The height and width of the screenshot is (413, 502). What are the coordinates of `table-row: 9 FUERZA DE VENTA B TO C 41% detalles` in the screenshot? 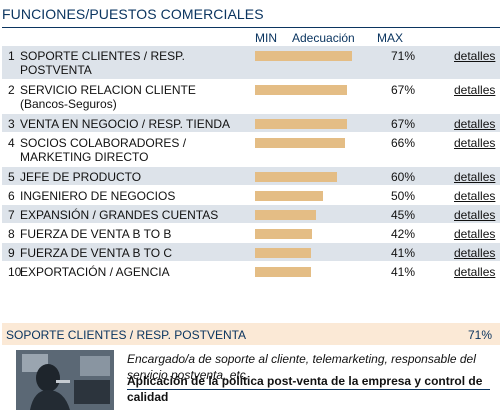 It's located at (251, 252).